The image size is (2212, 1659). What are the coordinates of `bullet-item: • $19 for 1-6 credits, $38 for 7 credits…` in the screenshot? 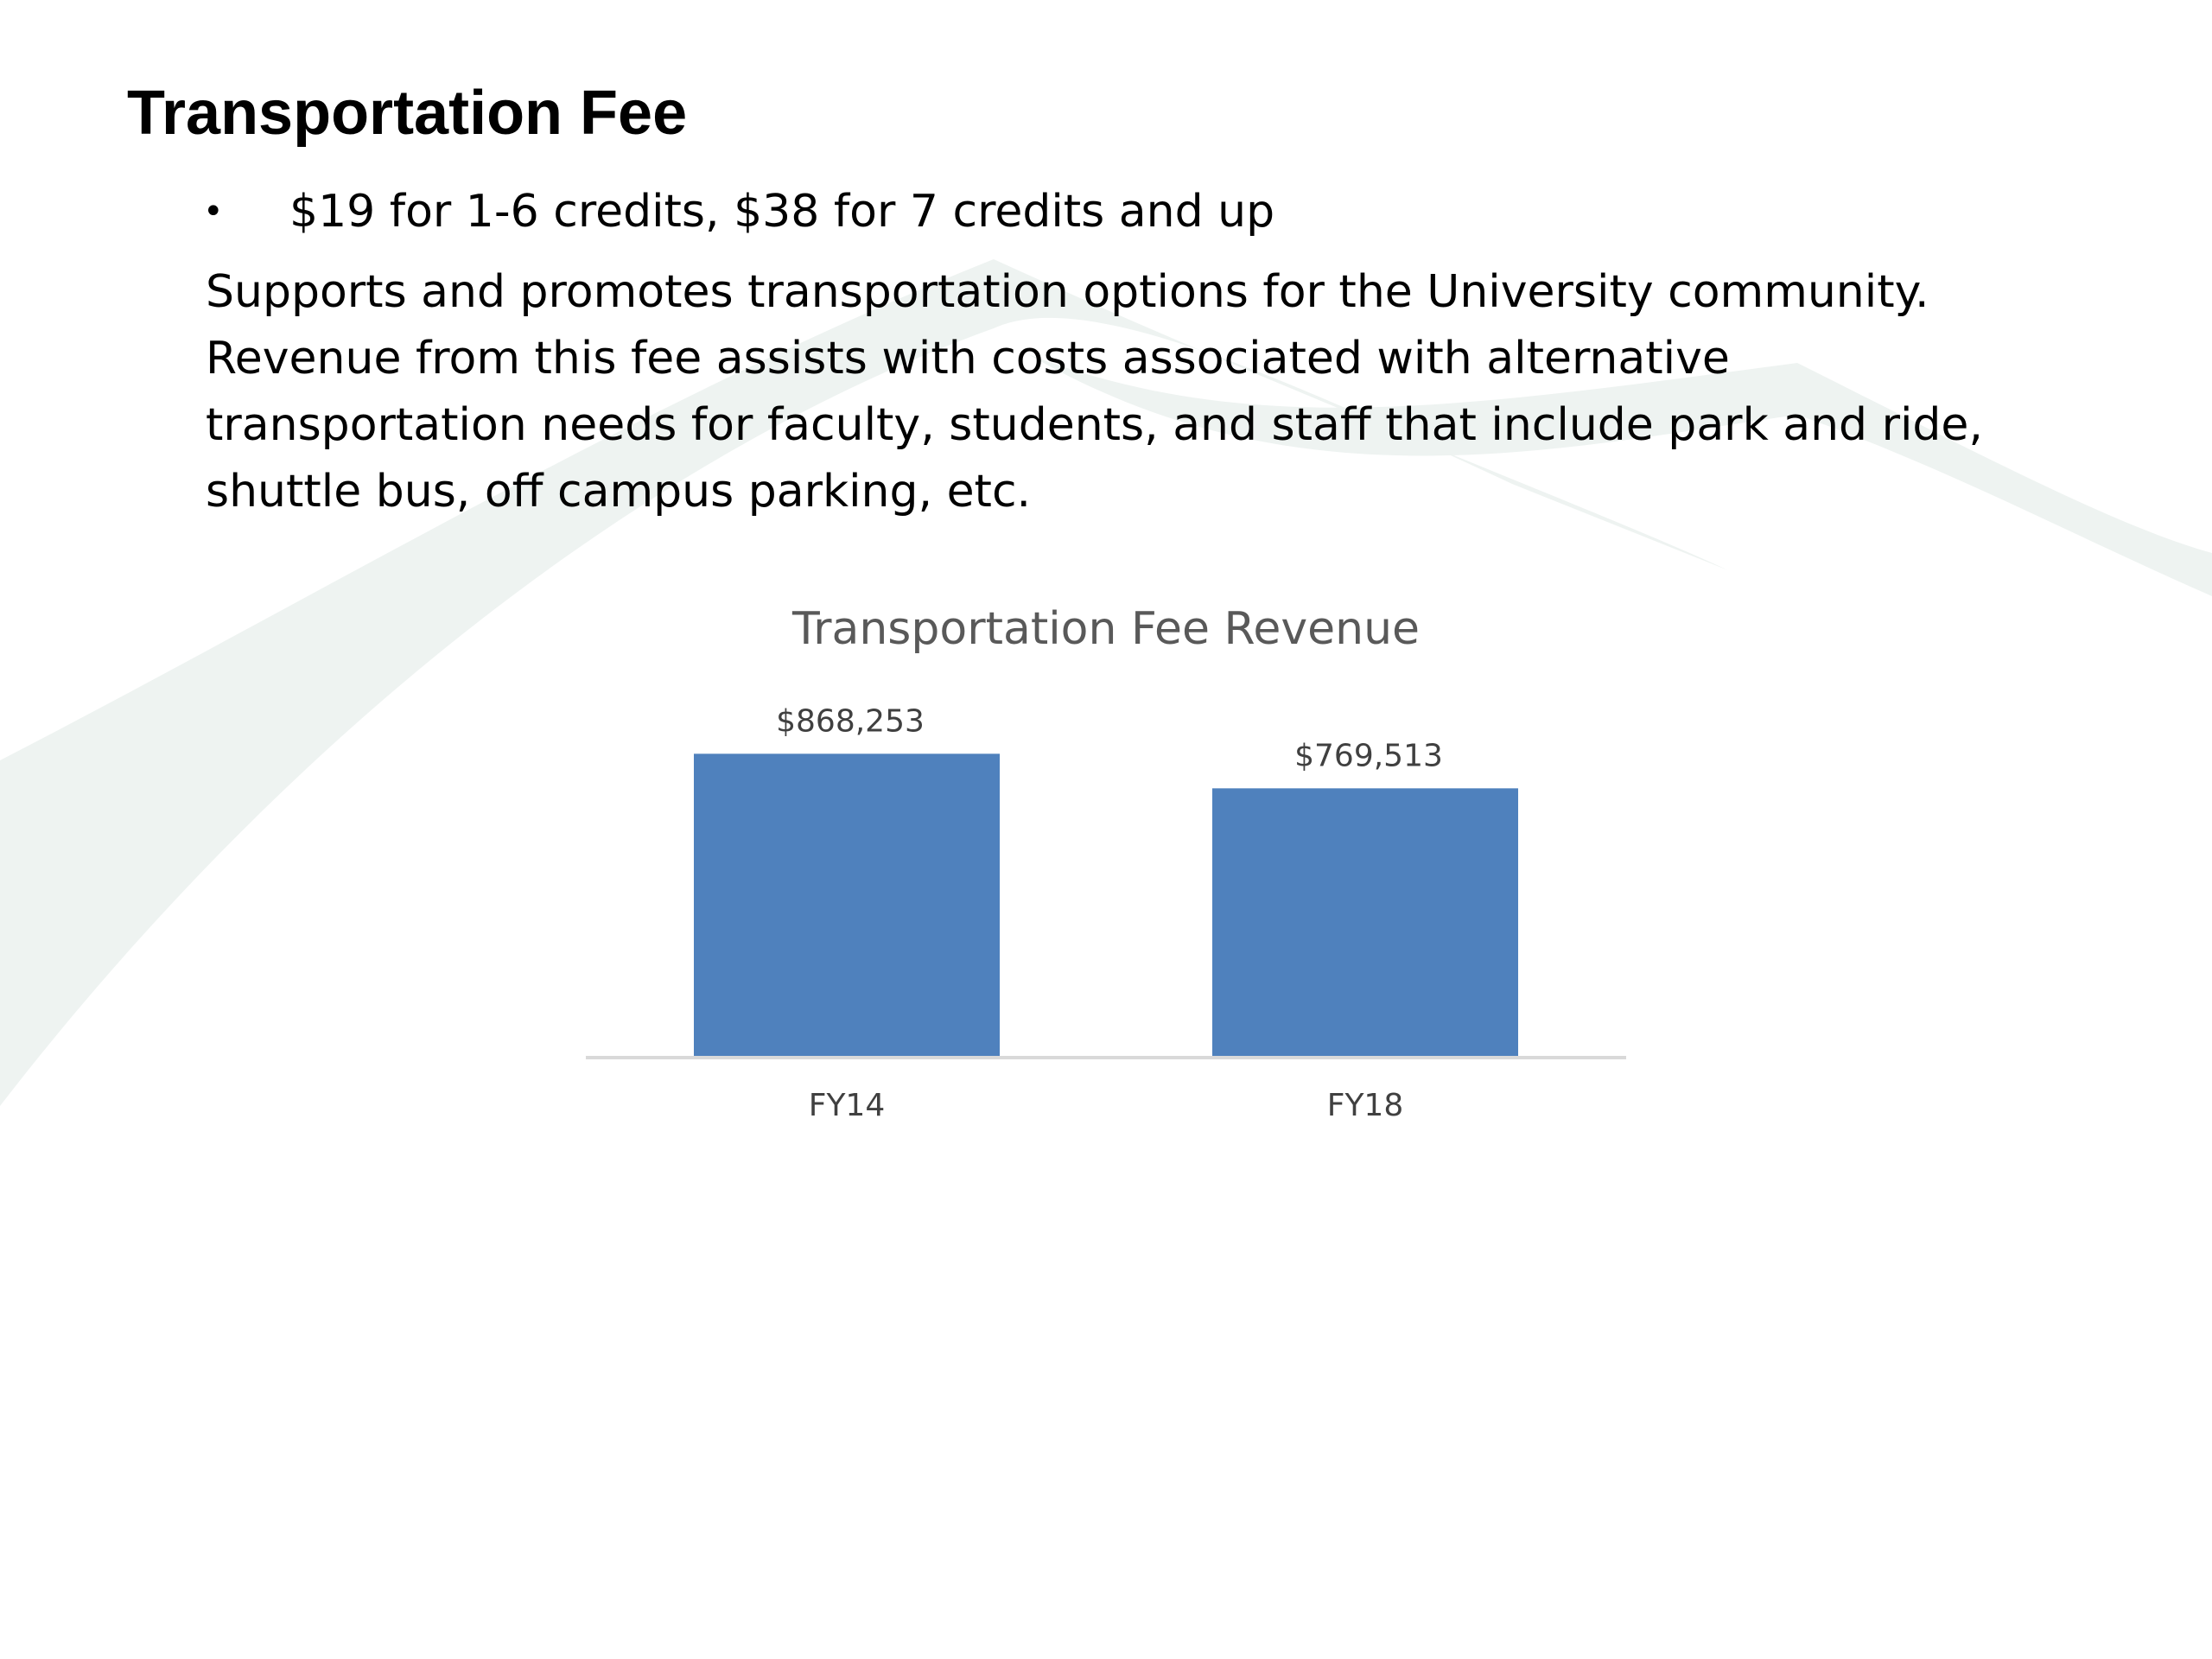 It's located at (738, 211).